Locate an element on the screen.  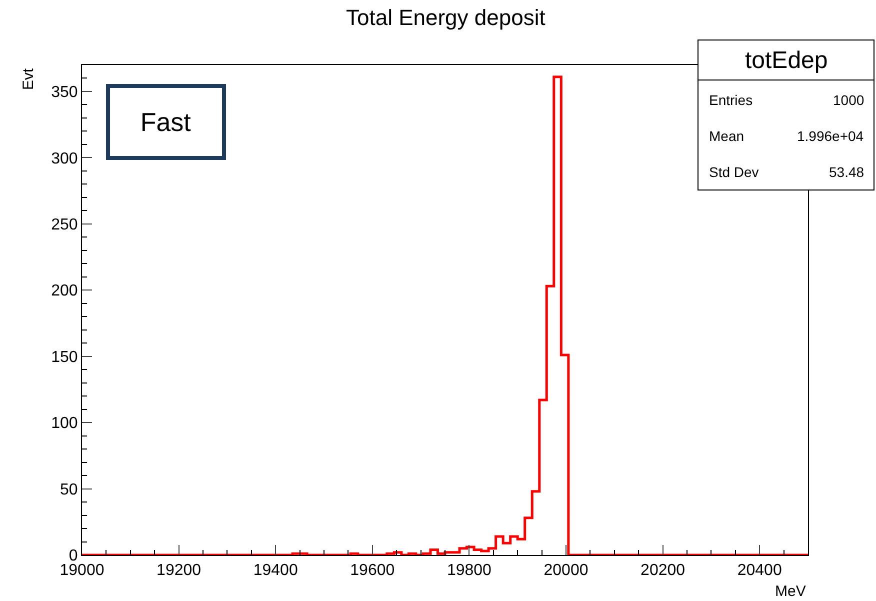
y-tick-label: 150 is located at coordinates (64, 357).